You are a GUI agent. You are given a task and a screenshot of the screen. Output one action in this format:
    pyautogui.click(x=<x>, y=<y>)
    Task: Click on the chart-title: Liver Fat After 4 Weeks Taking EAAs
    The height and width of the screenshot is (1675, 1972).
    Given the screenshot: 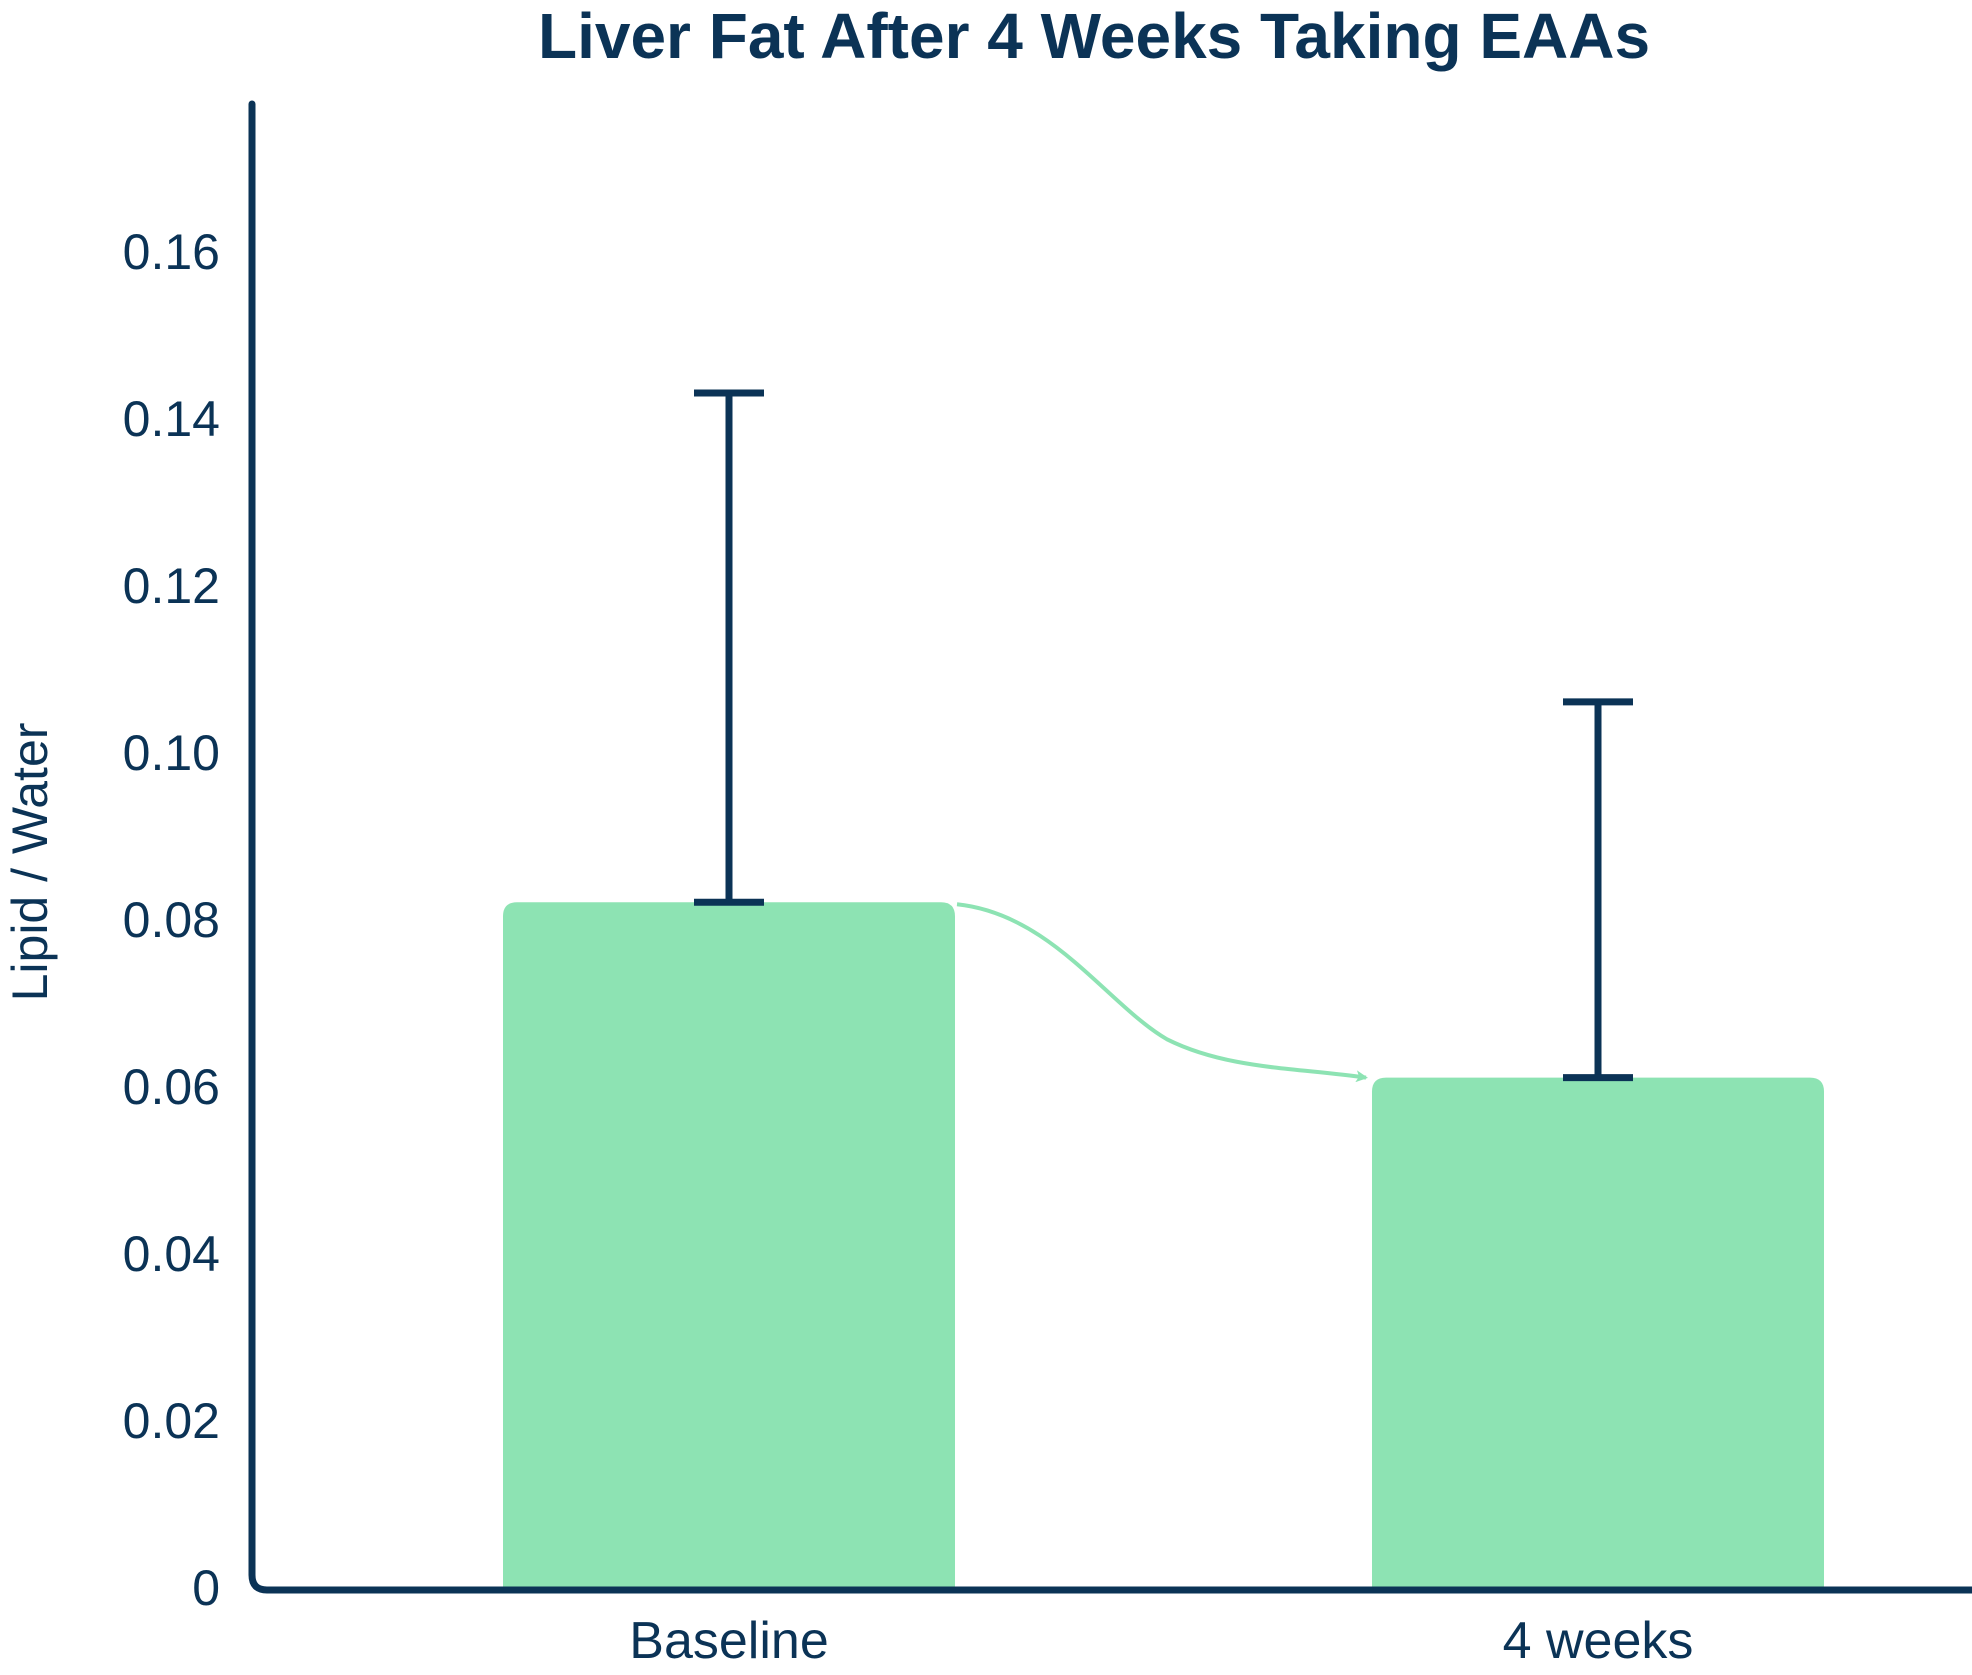 What is the action you would take?
    pyautogui.click(x=1094, y=36)
    